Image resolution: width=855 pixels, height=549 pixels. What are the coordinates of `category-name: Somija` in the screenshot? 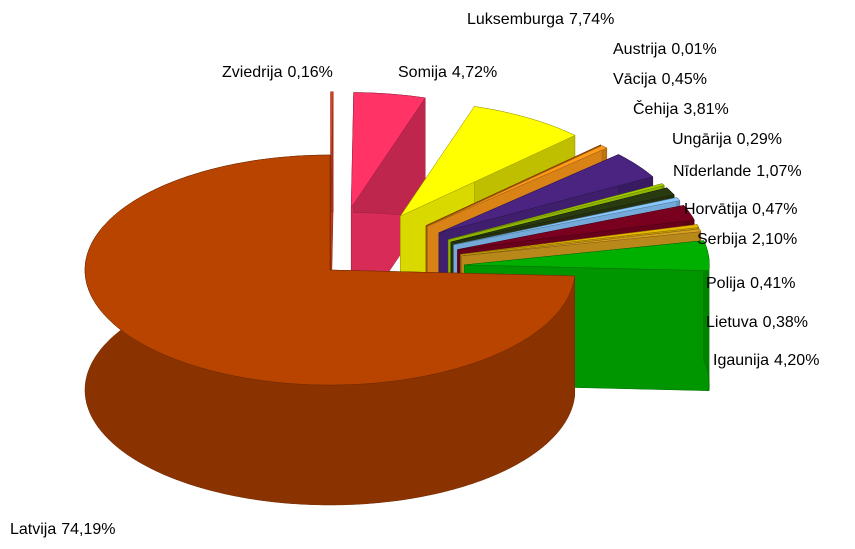 It's located at (422, 72).